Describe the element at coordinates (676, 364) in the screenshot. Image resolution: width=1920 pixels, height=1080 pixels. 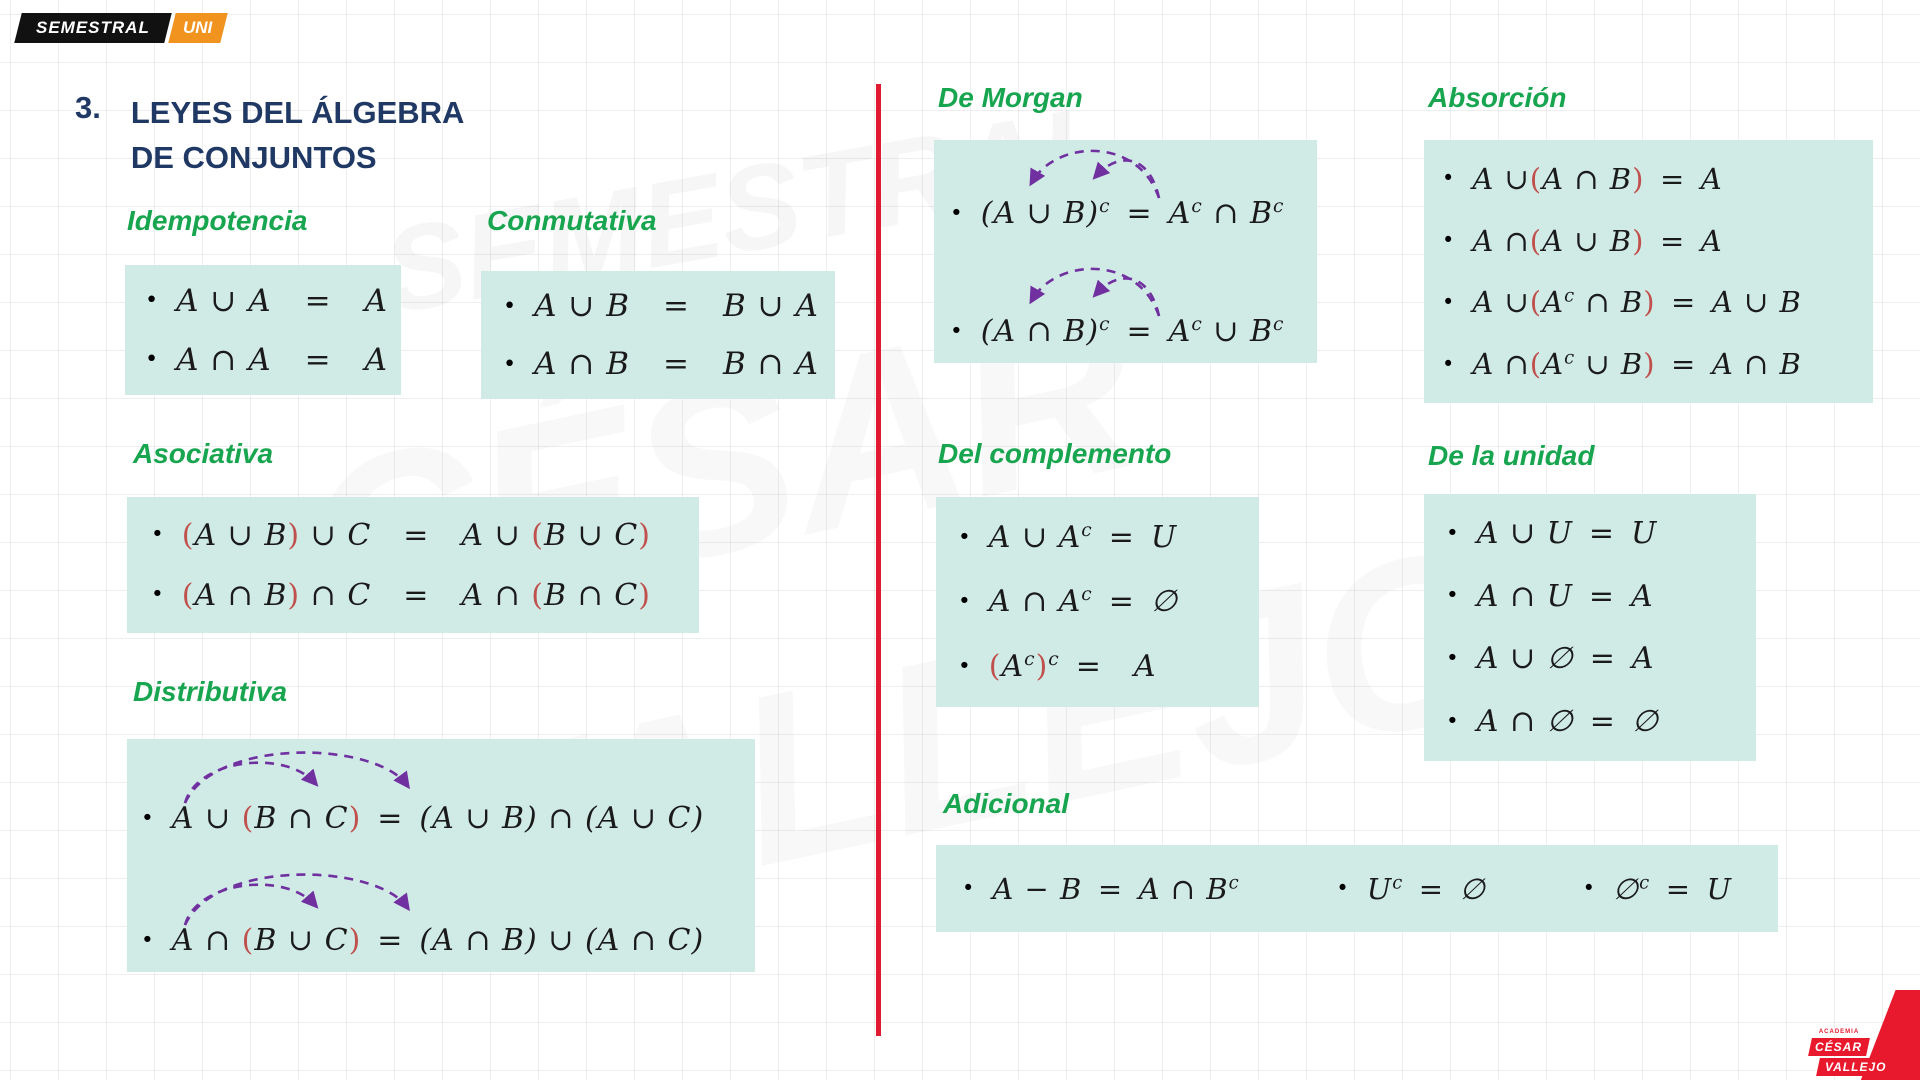
I see `formula: A ∩ B = B ∩ A` at that location.